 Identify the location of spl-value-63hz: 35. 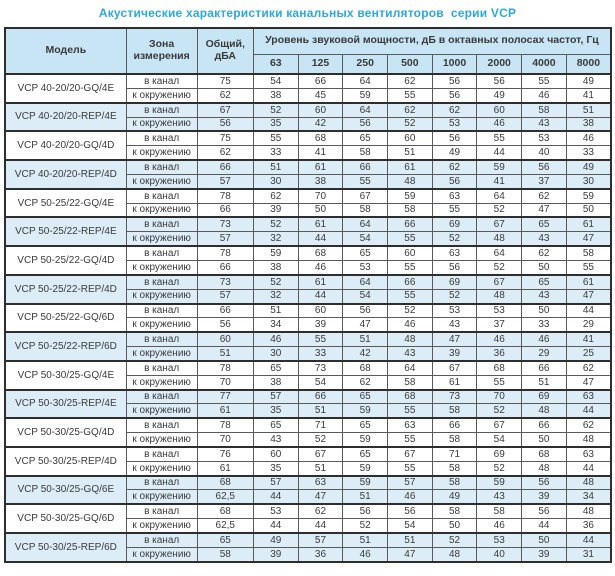
(275, 411).